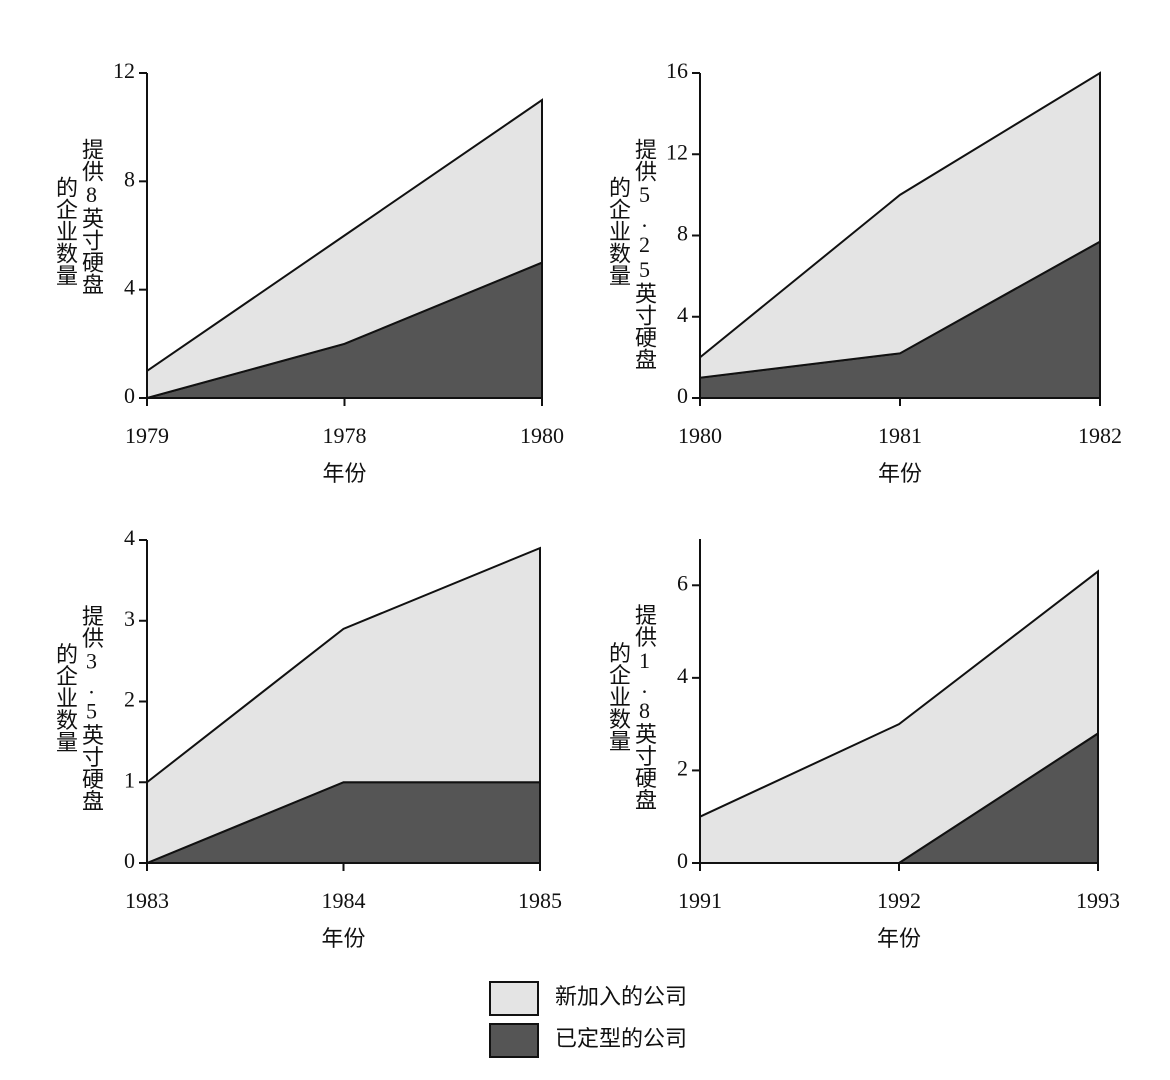 This screenshot has width=1170, height=1080. I want to click on x-tick-label: 1993, so click(1098, 900).